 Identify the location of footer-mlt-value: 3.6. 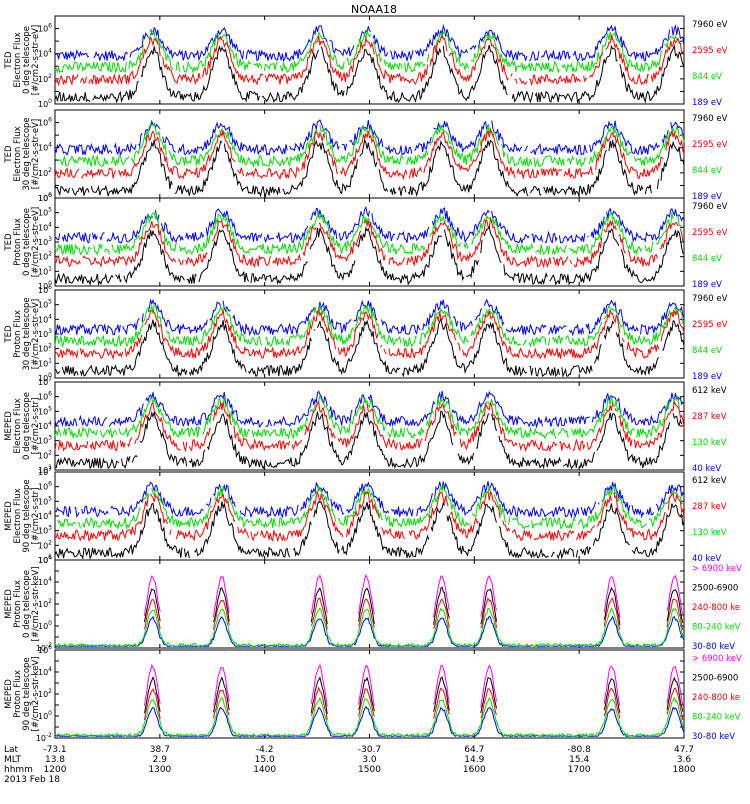
(684, 760).